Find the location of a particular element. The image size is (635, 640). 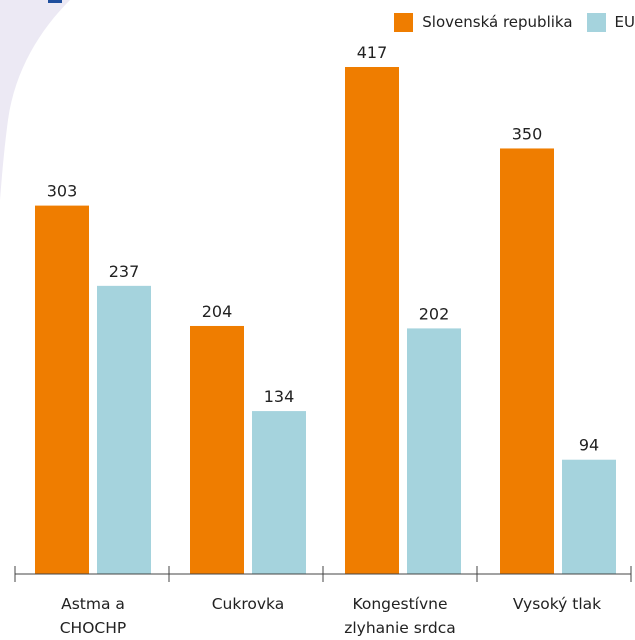

data-label-eu-0: 237 is located at coordinates (124, 271).